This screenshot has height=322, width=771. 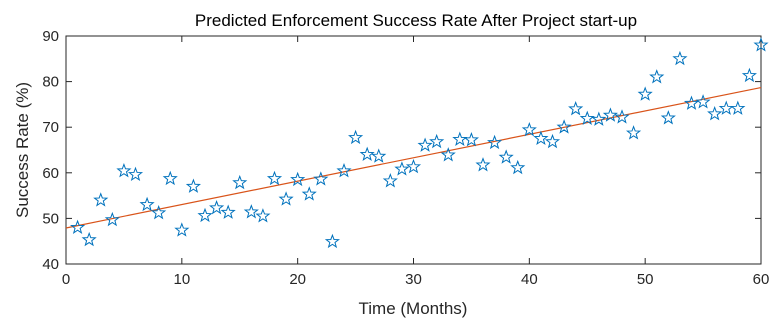 What do you see at coordinates (529, 279) in the screenshot?
I see `x-tick-label: 40` at bounding box center [529, 279].